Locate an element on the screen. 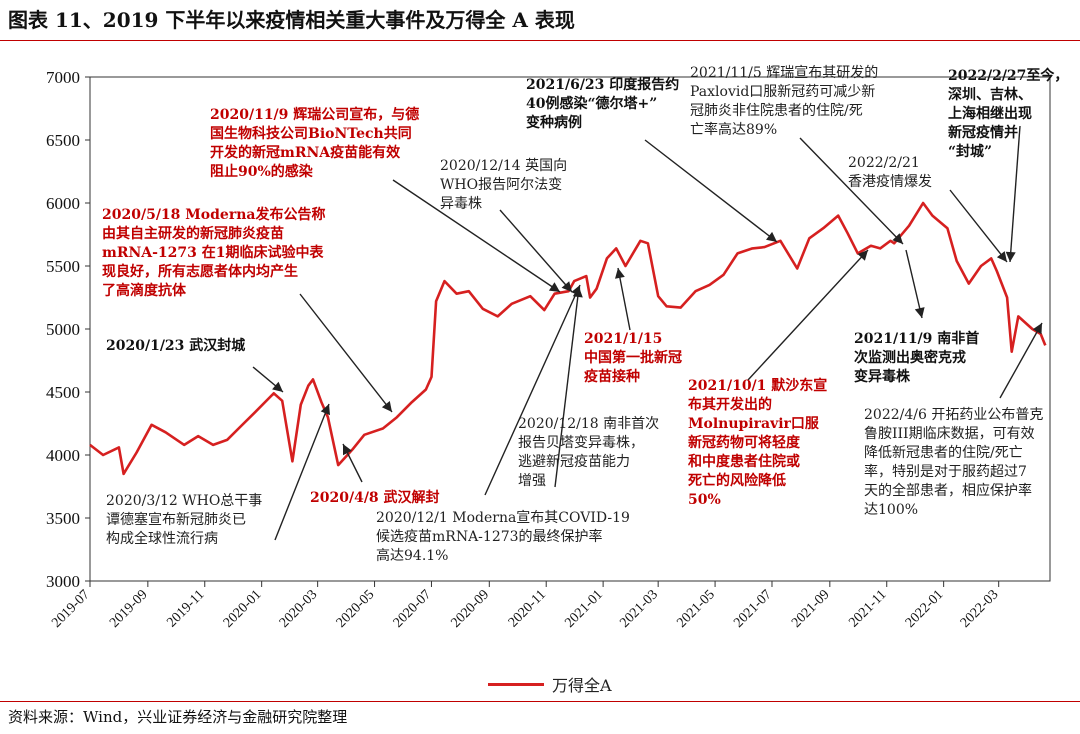  annotation-line: 疫苗接种 is located at coordinates (612, 377).